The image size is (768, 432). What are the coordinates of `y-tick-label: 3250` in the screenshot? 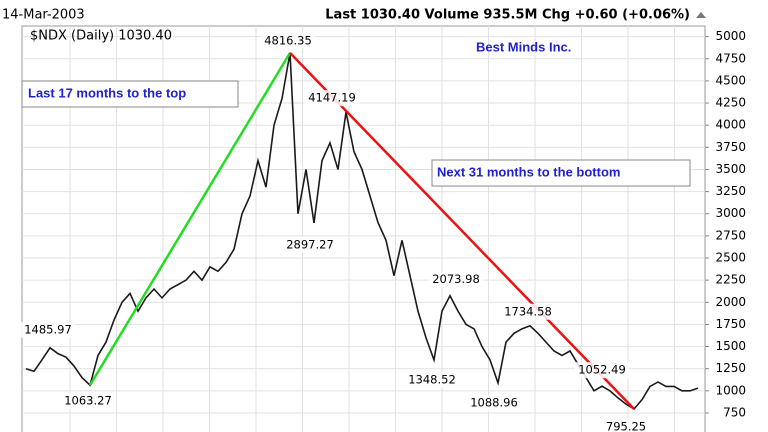 It's located at (730, 191).